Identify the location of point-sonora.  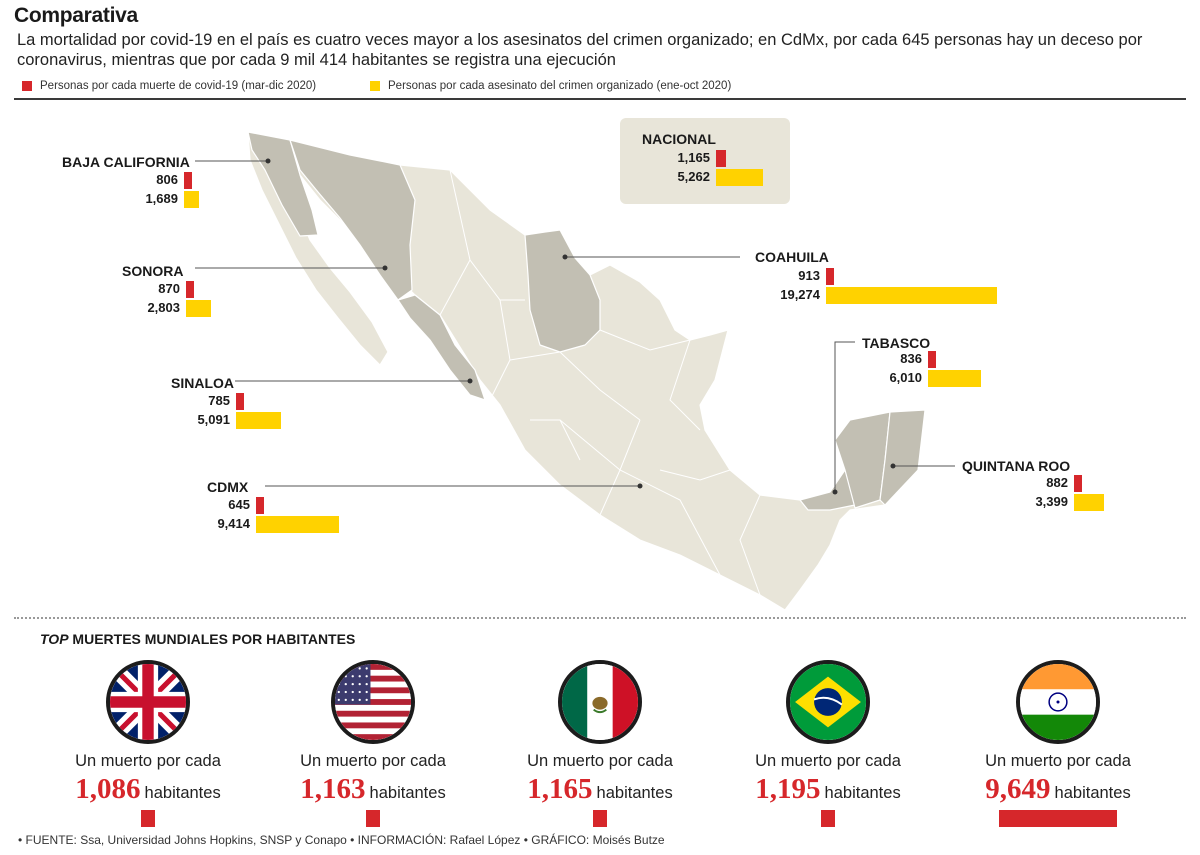
(385, 268).